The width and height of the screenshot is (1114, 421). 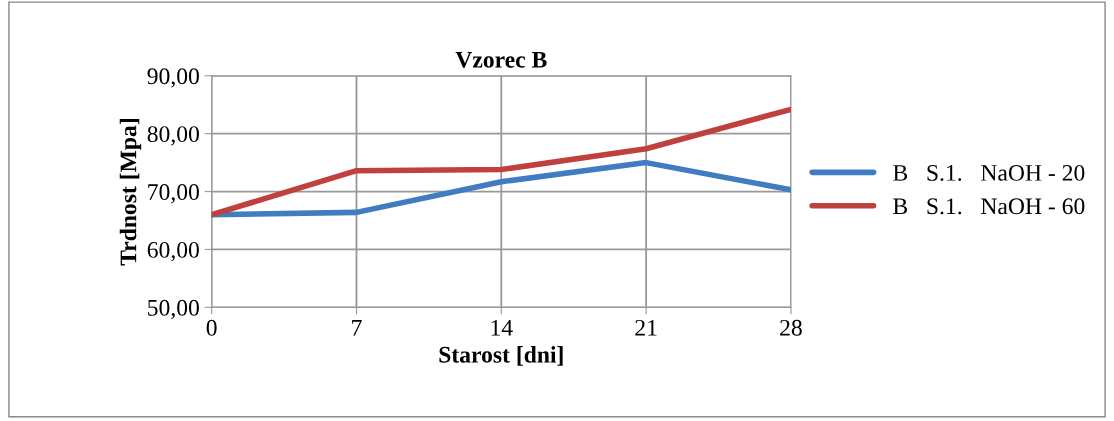 What do you see at coordinates (173, 194) in the screenshot?
I see `y-tick-label: 70,00` at bounding box center [173, 194].